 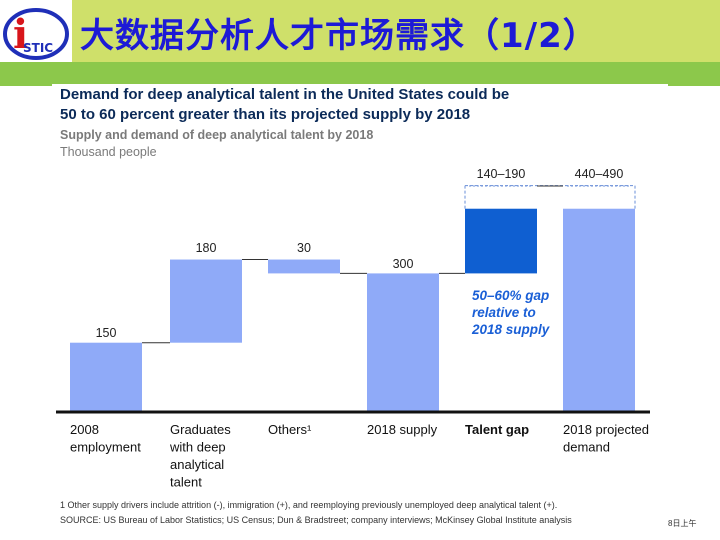 What do you see at coordinates (586, 447) in the screenshot?
I see `category-label-6-line-2: demand` at bounding box center [586, 447].